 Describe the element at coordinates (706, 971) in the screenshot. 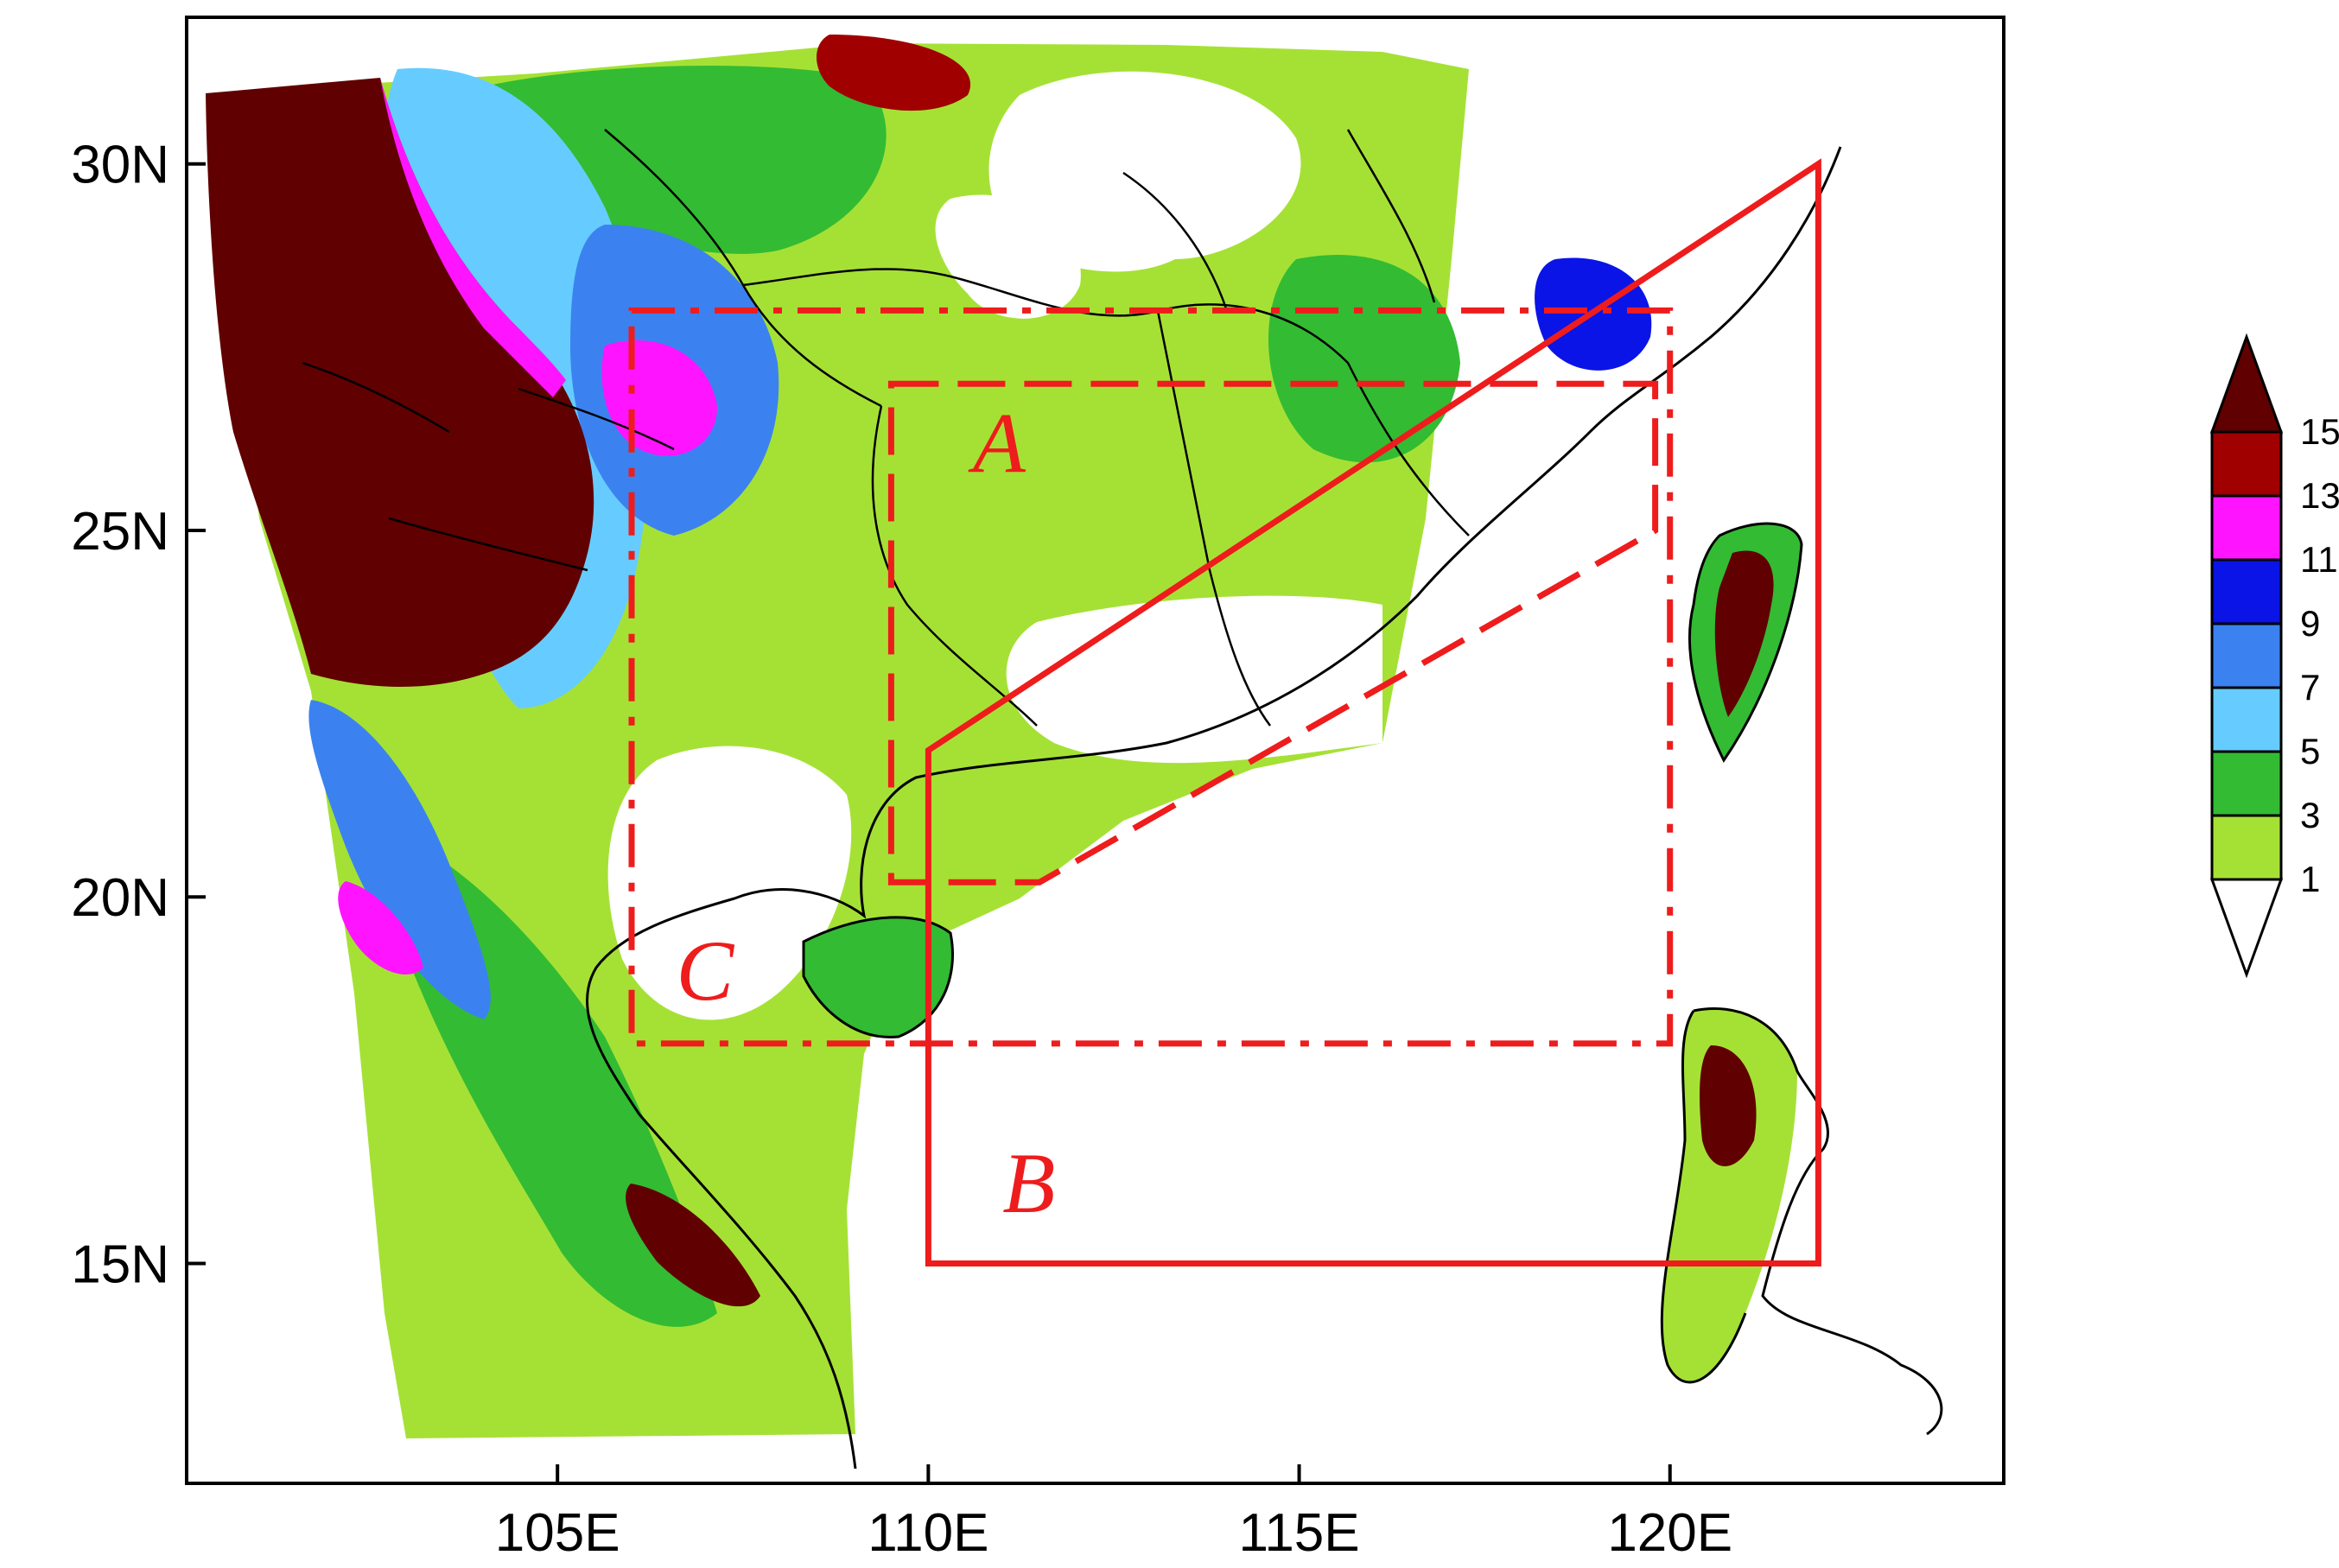

I see `region-c-label: C` at that location.